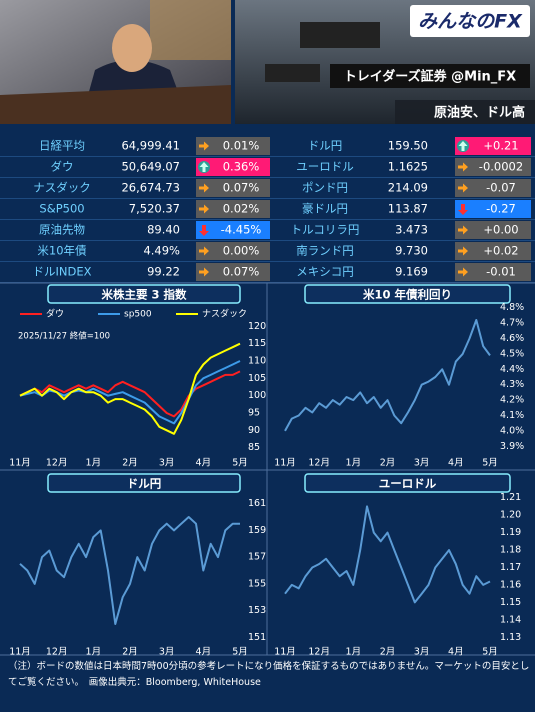  Describe the element at coordinates (510, 584) in the screenshot. I see `y-tick-label: 1.16` at that location.